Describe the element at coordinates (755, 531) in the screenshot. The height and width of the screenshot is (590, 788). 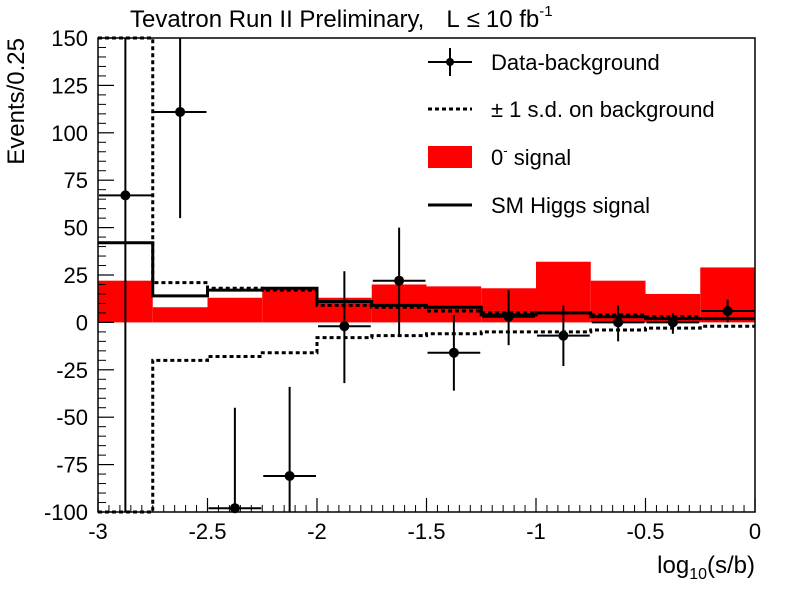
I see `x-tick-label: 0` at that location.